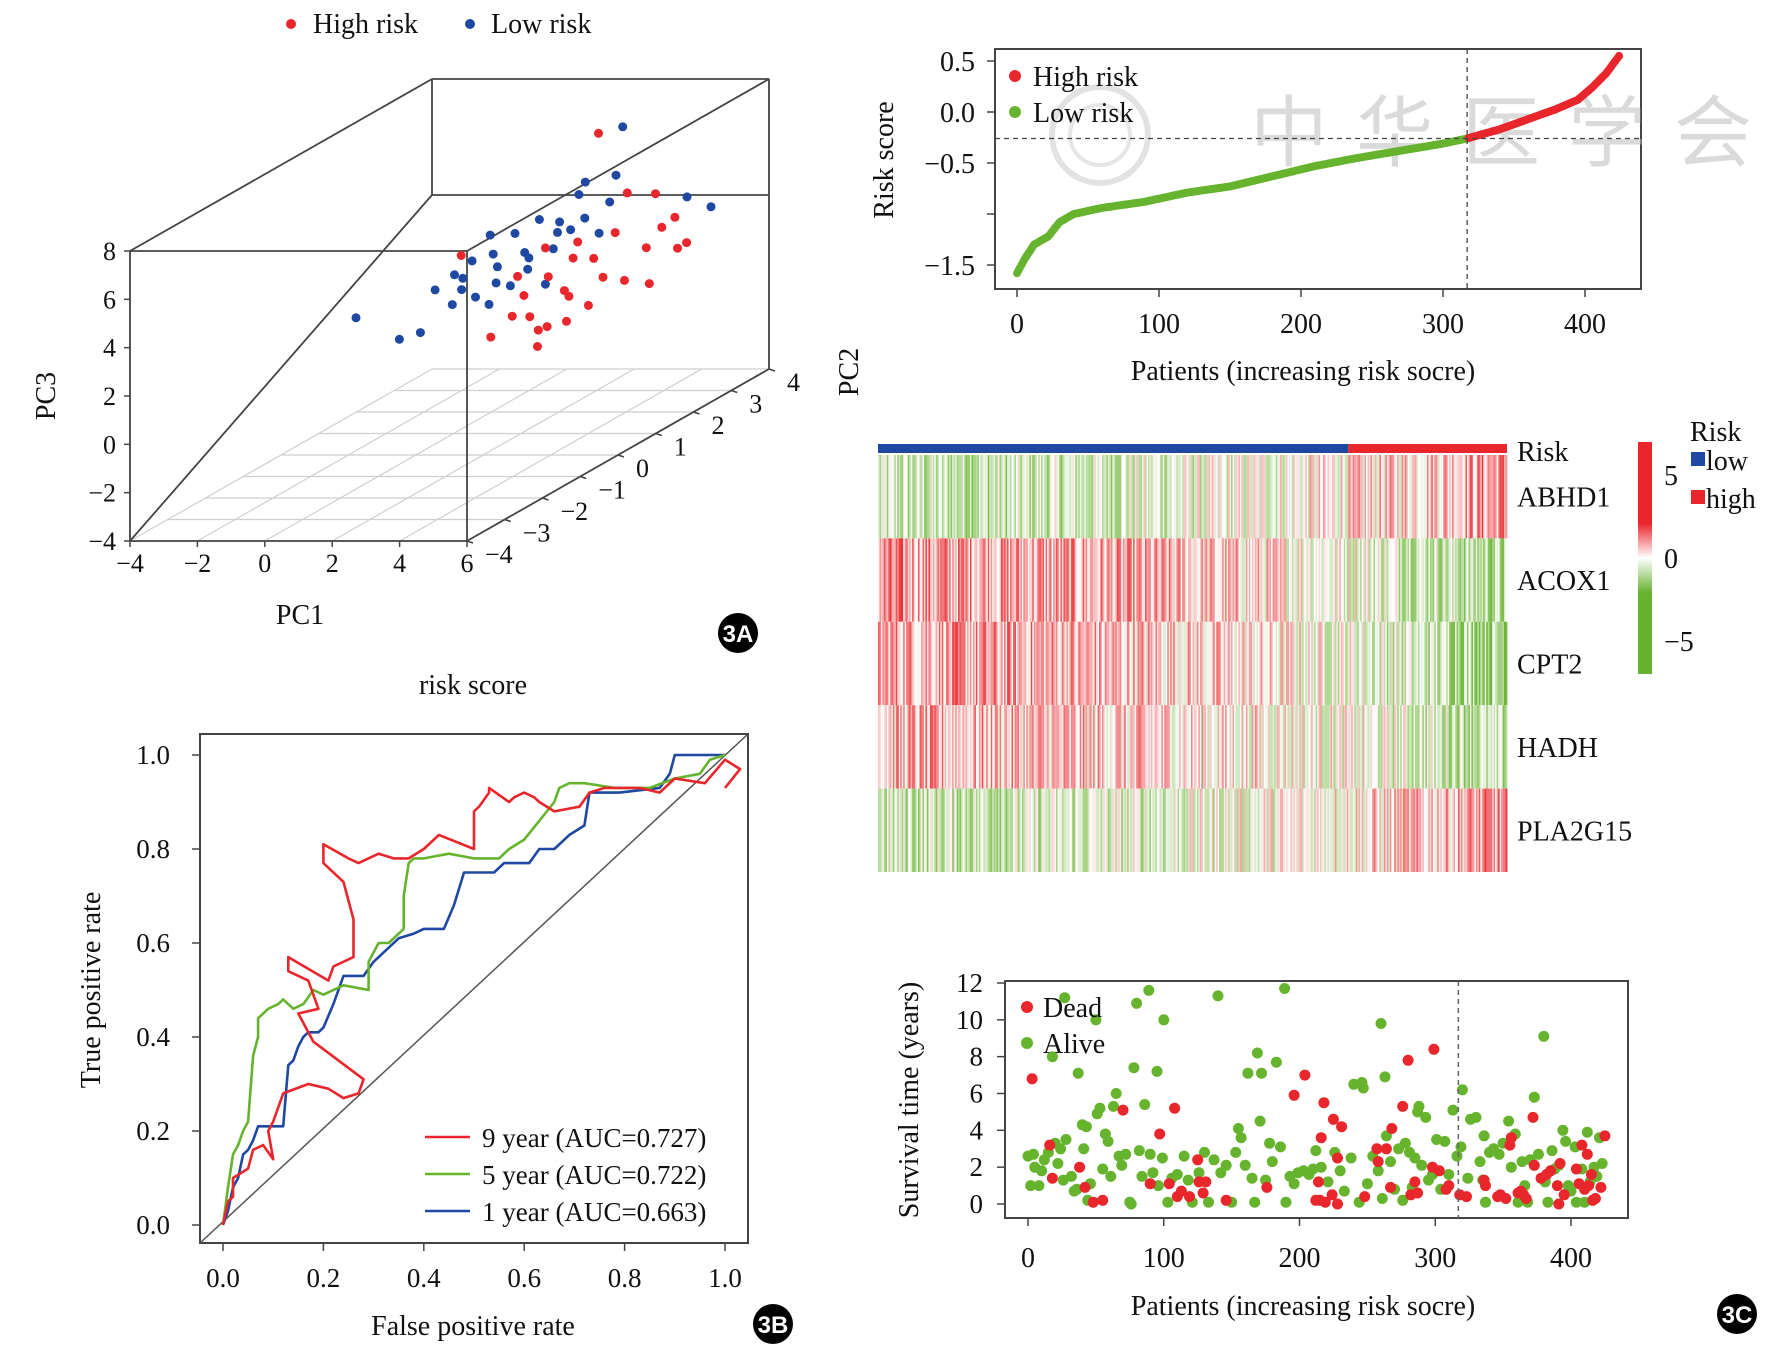 Image resolution: width=1772 pixels, height=1348 pixels. I want to click on heatmap-legend-title: Risk, so click(1715, 432).